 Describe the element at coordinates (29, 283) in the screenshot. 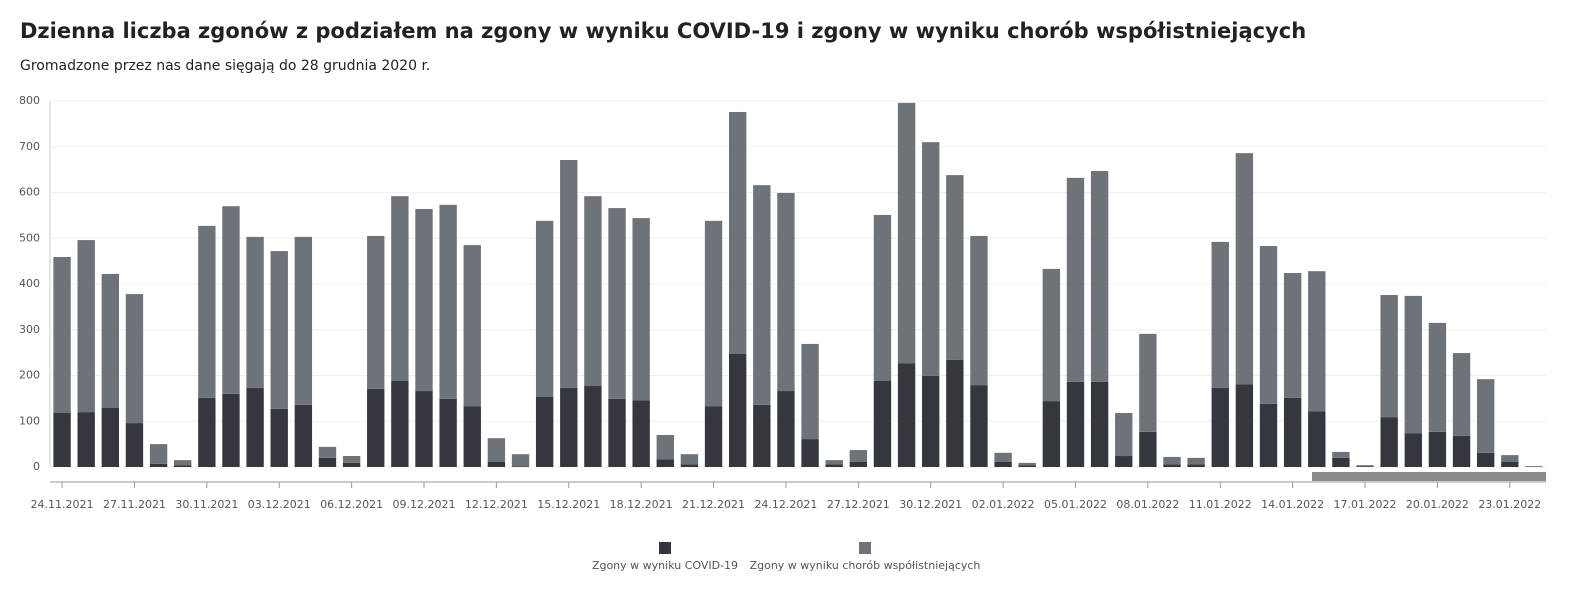

I see `y-tick-label: 400` at that location.